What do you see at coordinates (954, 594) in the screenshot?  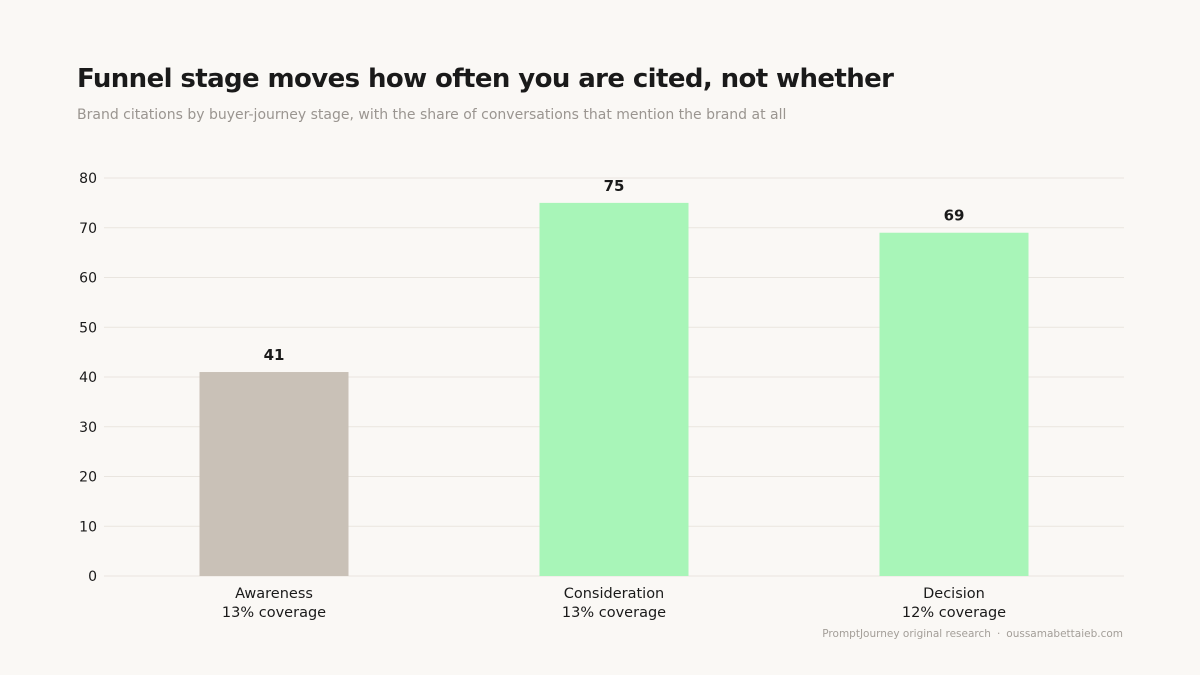 I see `category-label: Decision` at bounding box center [954, 594].